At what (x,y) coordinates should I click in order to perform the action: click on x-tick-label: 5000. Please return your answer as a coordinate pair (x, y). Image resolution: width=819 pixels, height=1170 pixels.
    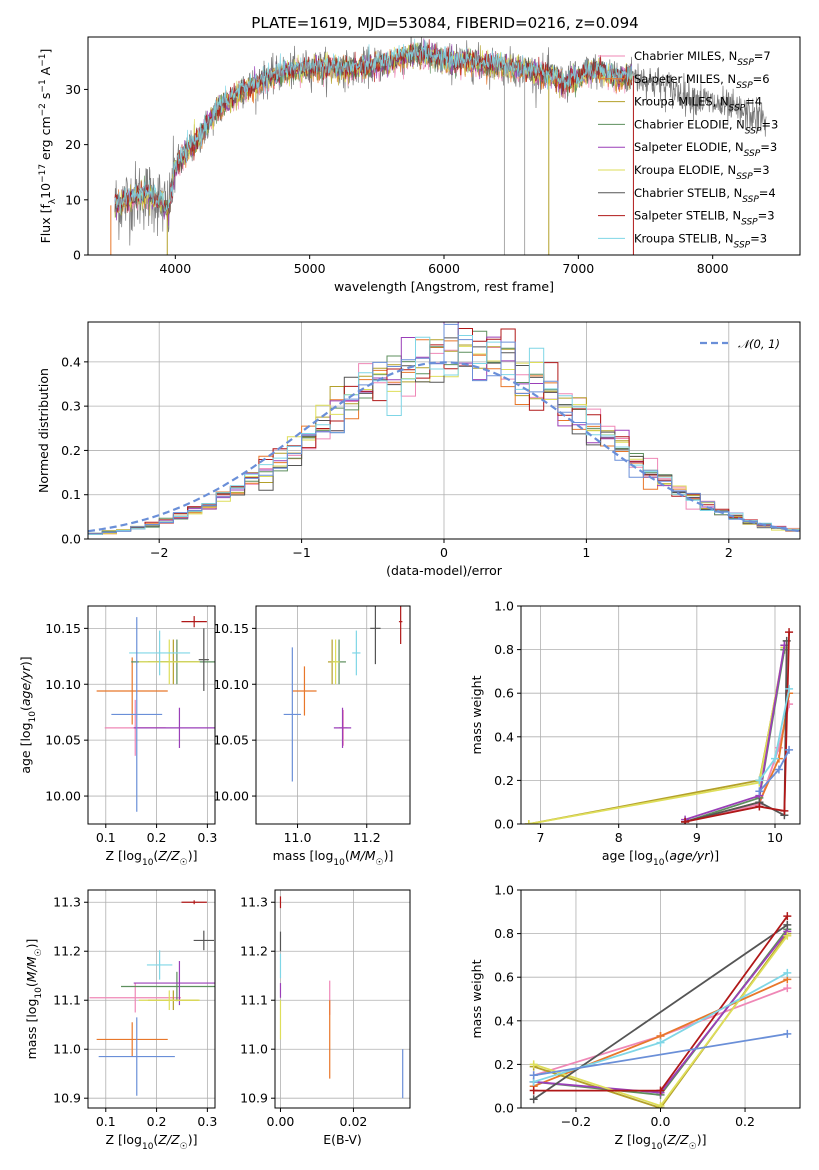
    Looking at the image, I should click on (310, 268).